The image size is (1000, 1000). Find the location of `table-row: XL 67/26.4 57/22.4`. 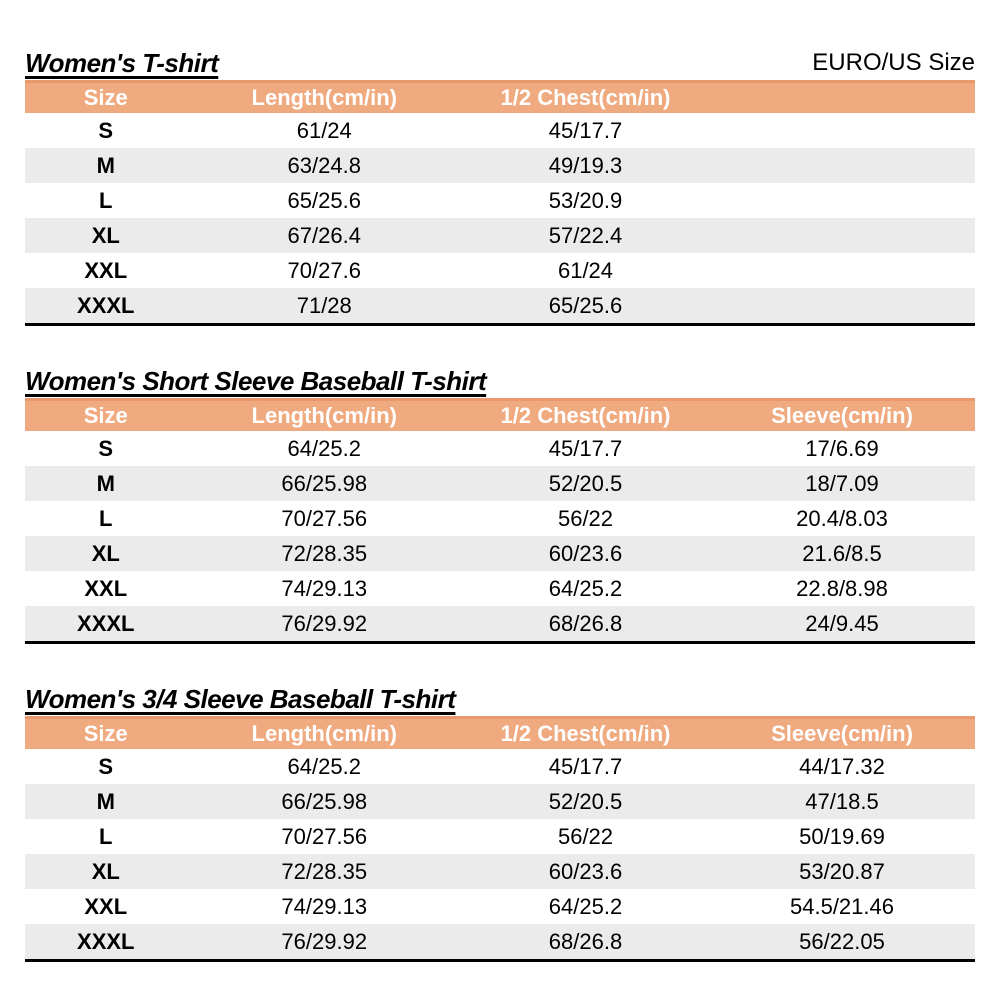

table-row: XL 67/26.4 57/22.4 is located at coordinates (500, 235).